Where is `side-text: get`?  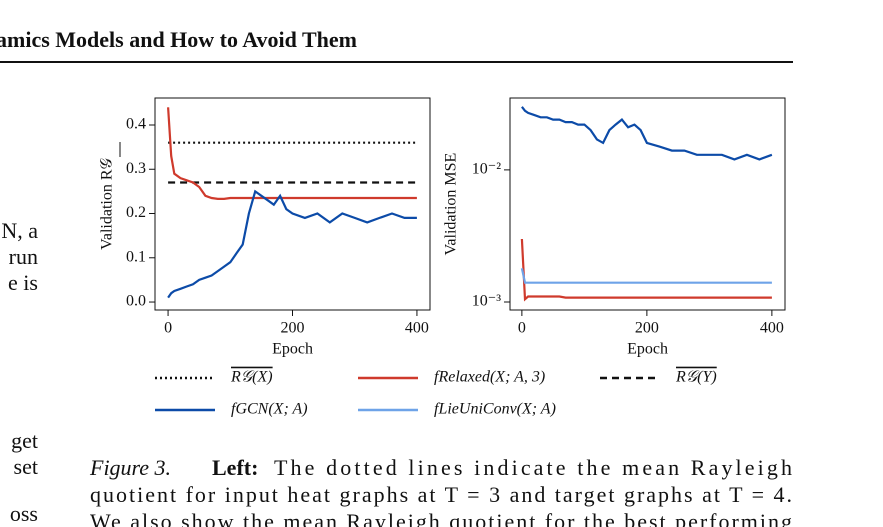
side-text: get is located at coordinates (24, 440).